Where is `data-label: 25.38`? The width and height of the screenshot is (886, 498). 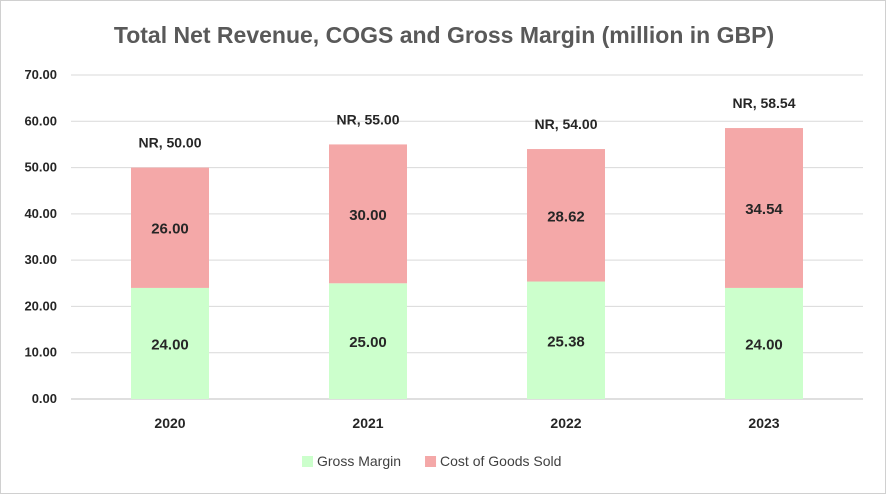 data-label: 25.38 is located at coordinates (566, 341).